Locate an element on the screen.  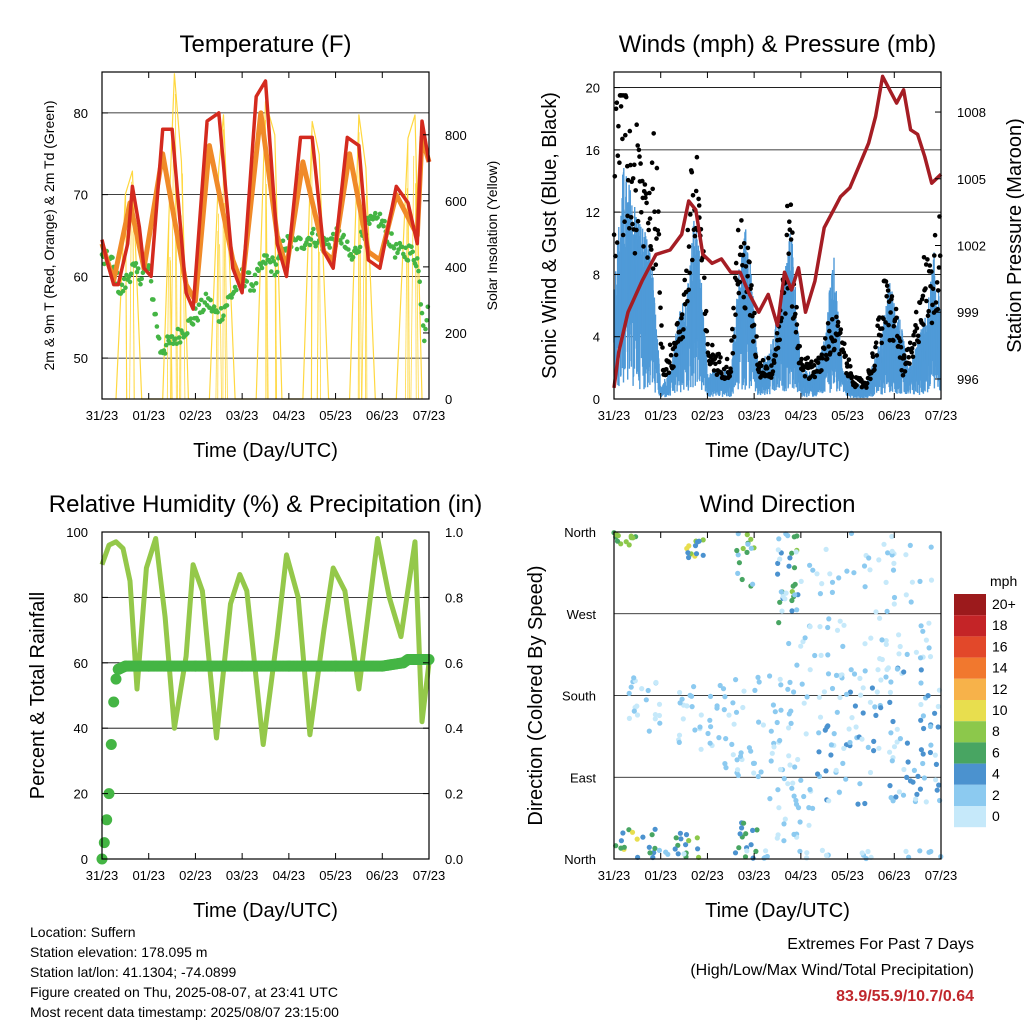
location-text: Location: Suffern is located at coordinates (83, 932).